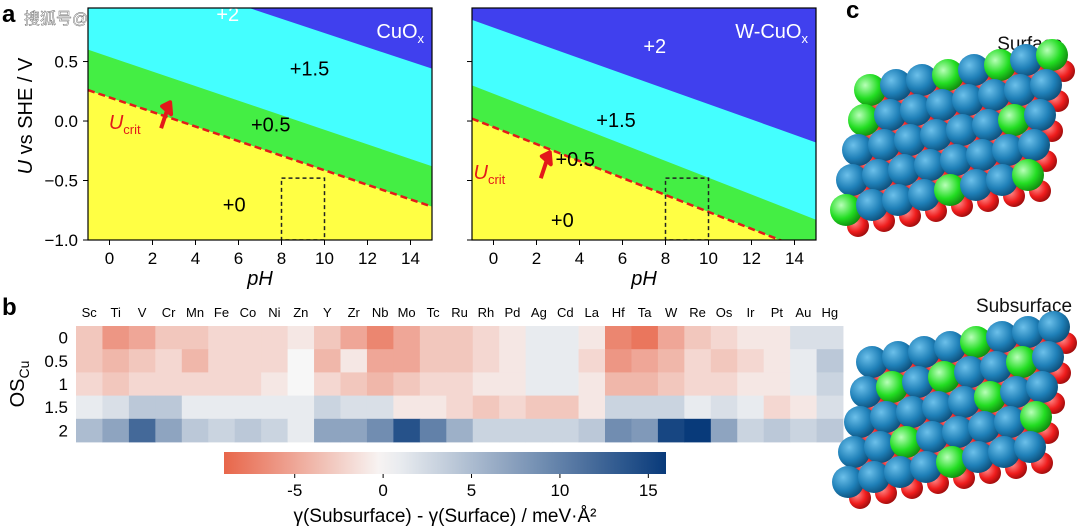  I want to click on heatmap-column-label: Co, so click(248, 312).